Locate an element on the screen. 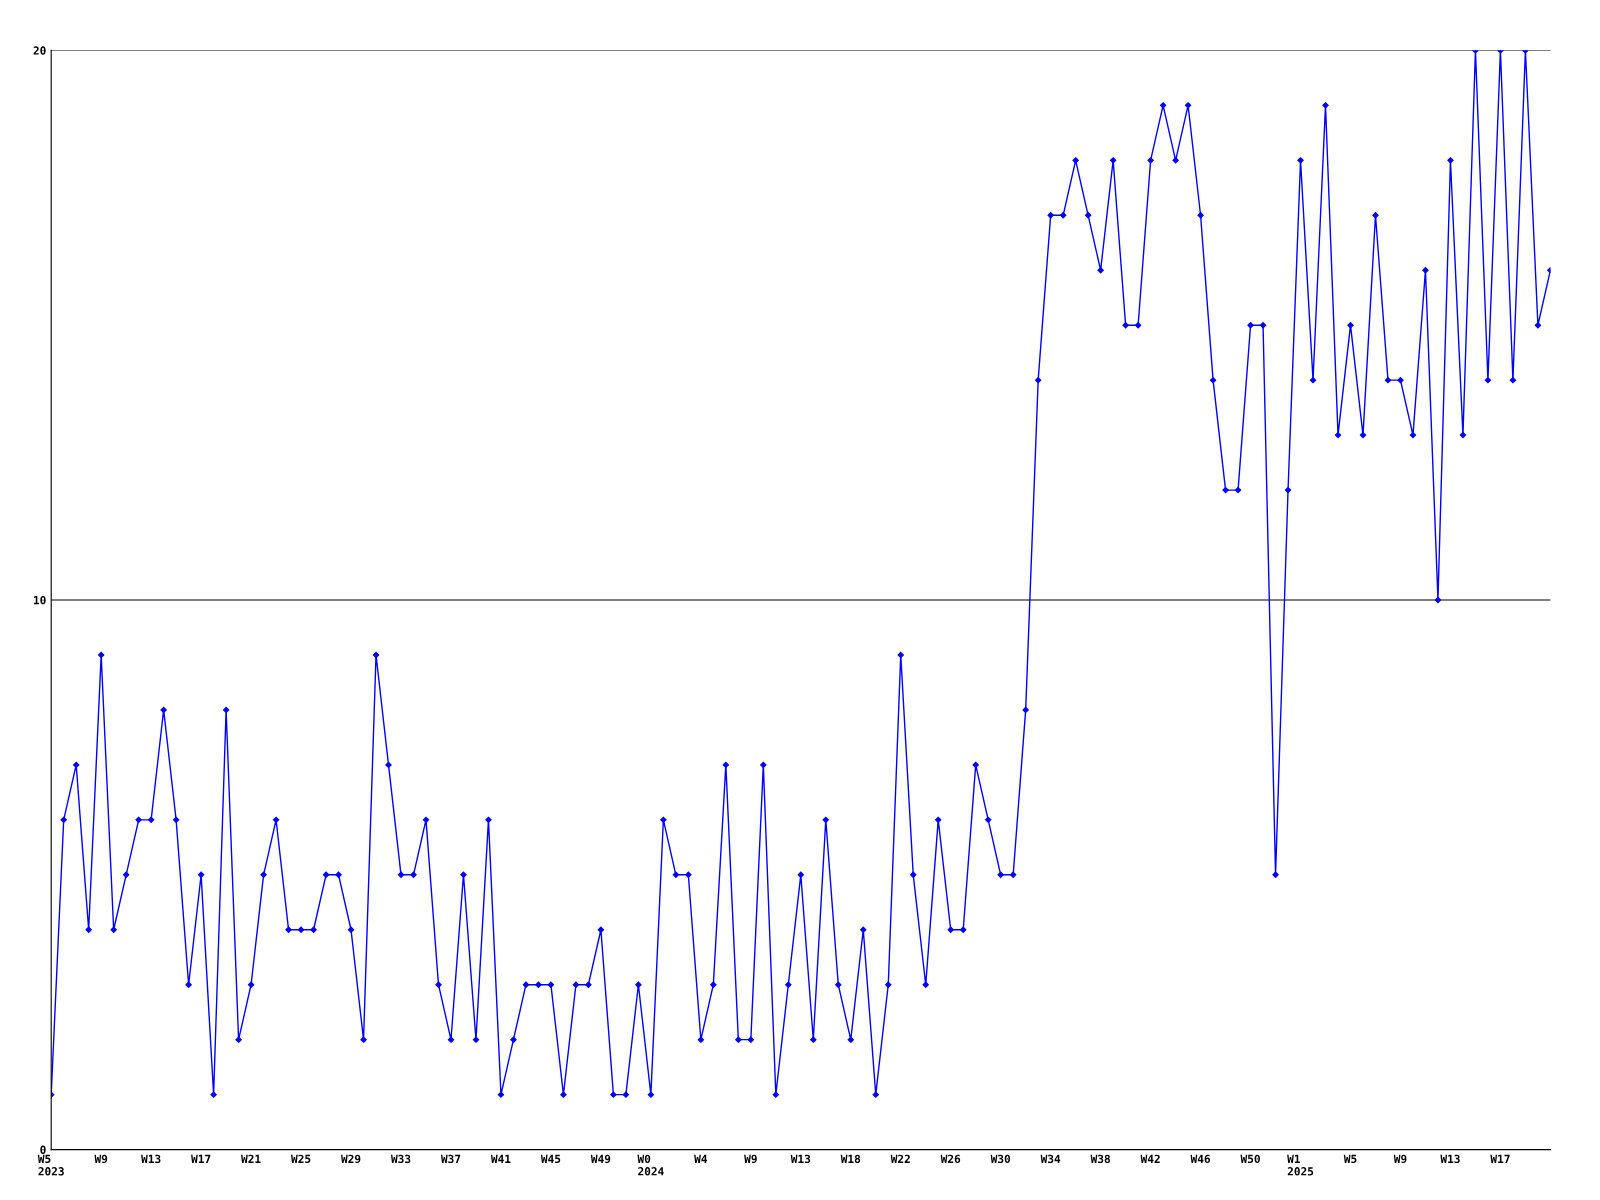  x-tick-label: W29 is located at coordinates (351, 1159).